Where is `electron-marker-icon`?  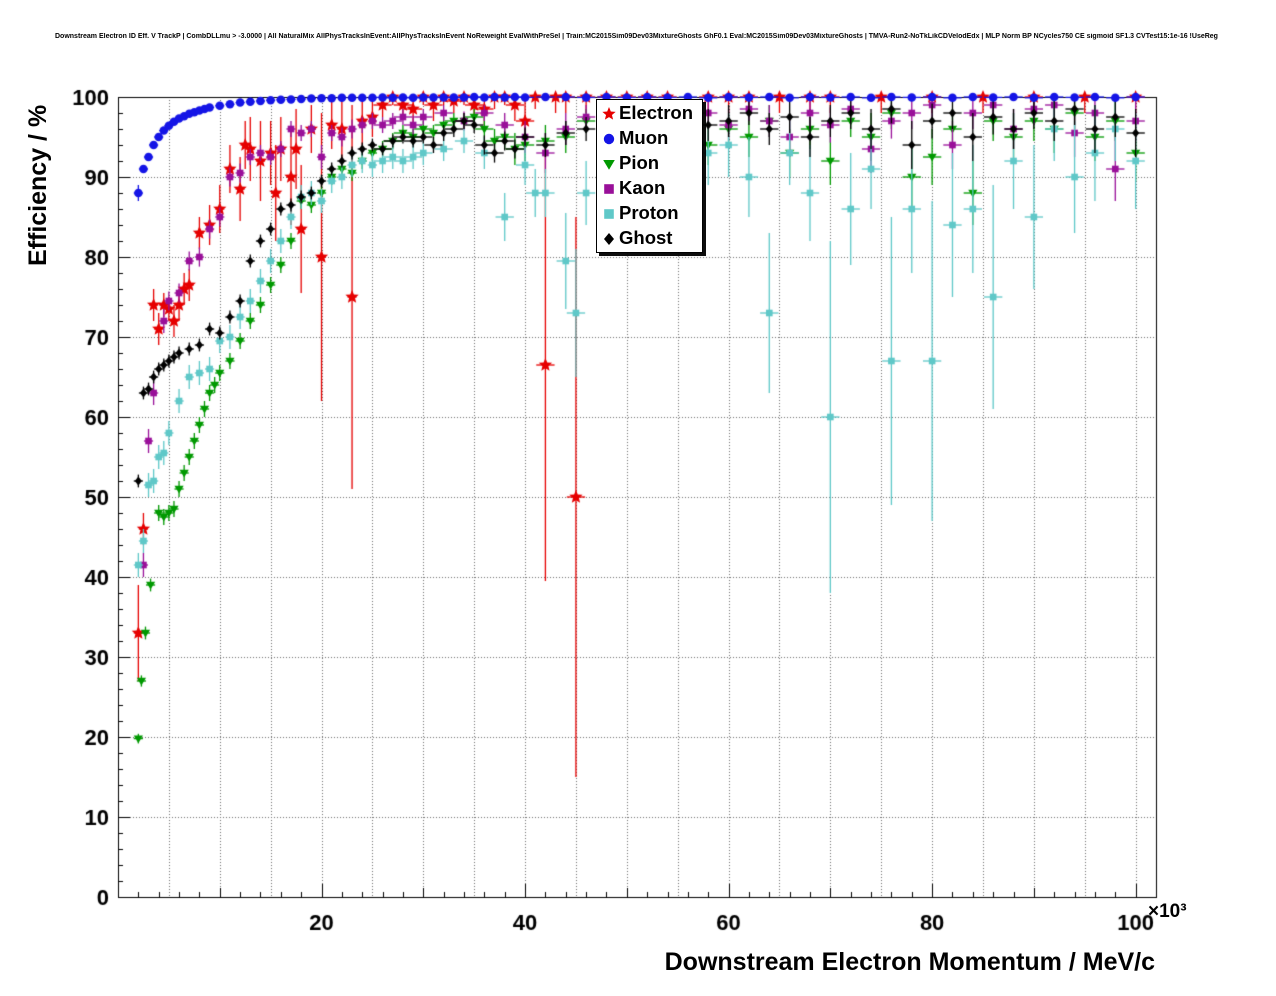
electron-marker-icon is located at coordinates (608, 114).